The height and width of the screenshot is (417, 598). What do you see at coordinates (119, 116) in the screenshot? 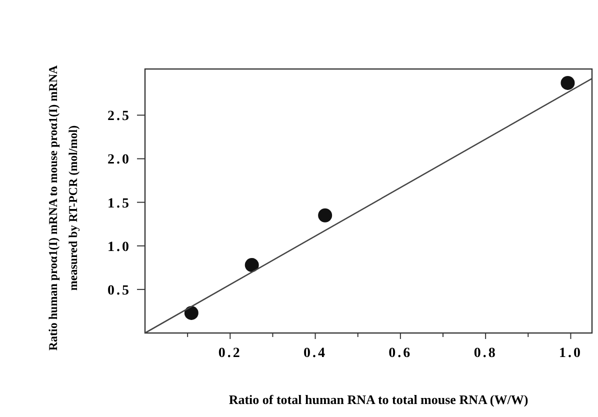
I see `y-tick-label: 2.5` at bounding box center [119, 116].